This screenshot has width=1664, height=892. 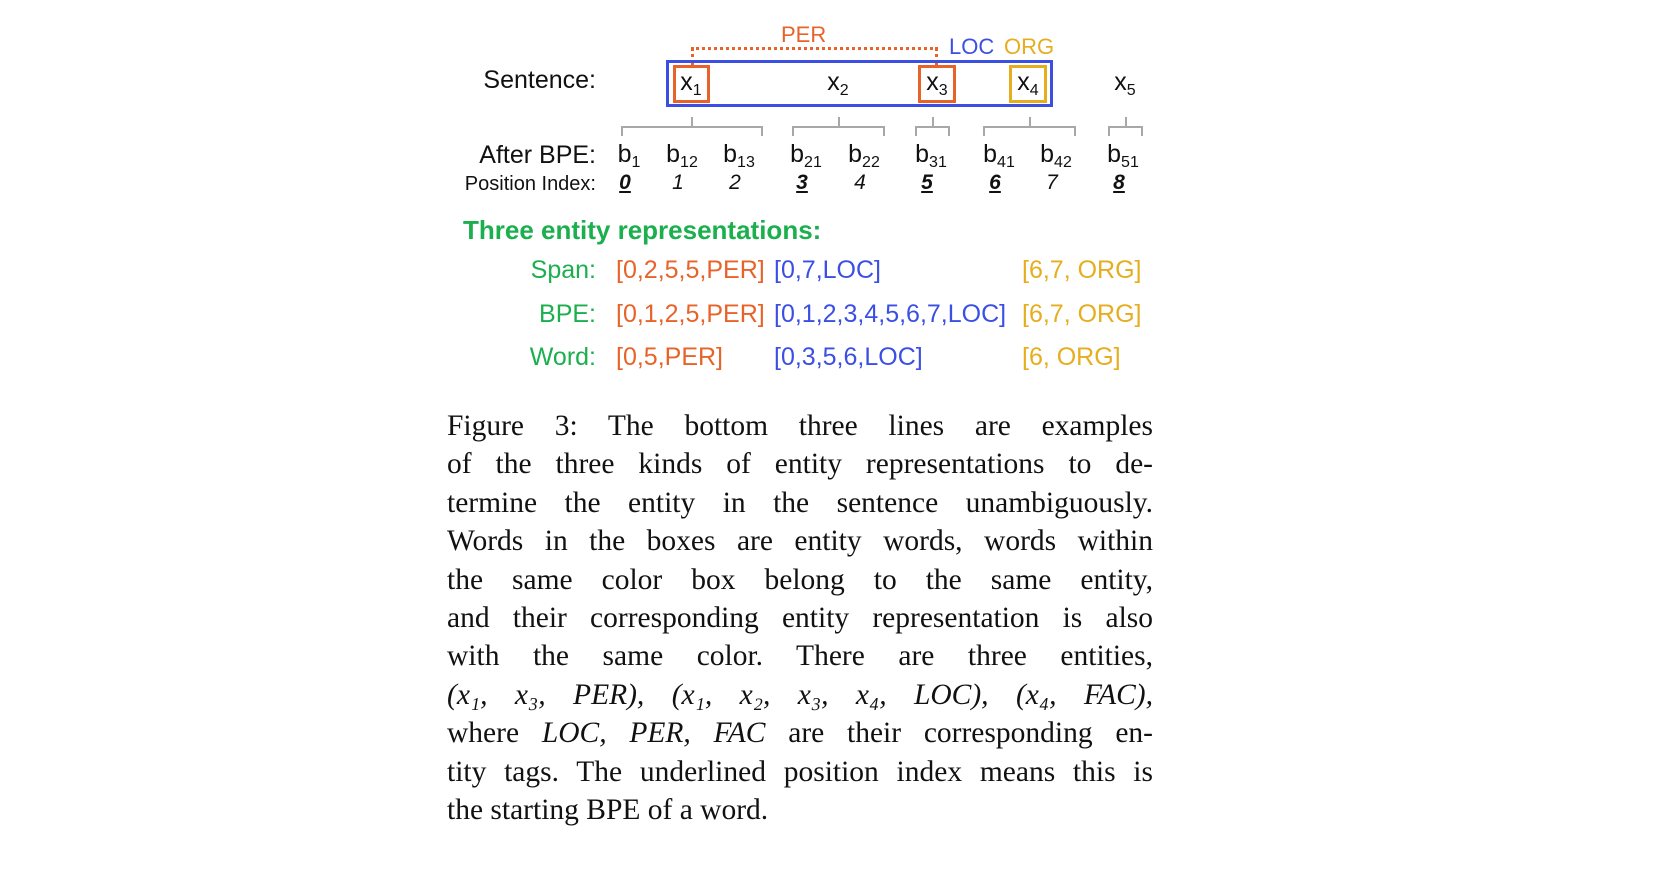 I want to click on bpe-token: b42, so click(x=1056, y=156).